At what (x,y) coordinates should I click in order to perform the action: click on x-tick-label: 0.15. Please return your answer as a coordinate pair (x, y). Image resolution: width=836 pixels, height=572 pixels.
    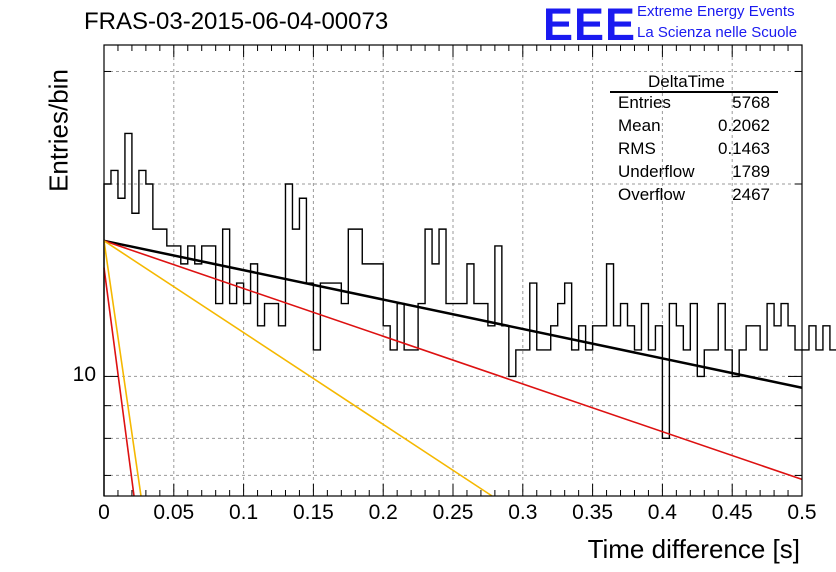
    Looking at the image, I should click on (313, 512).